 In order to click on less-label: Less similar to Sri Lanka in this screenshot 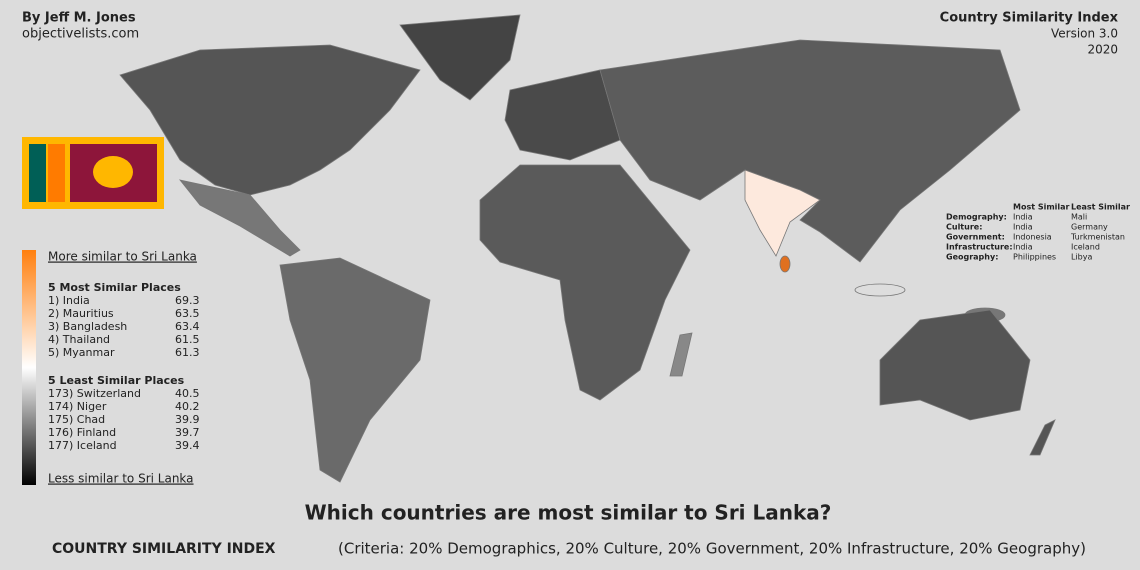, I will do `click(121, 479)`.